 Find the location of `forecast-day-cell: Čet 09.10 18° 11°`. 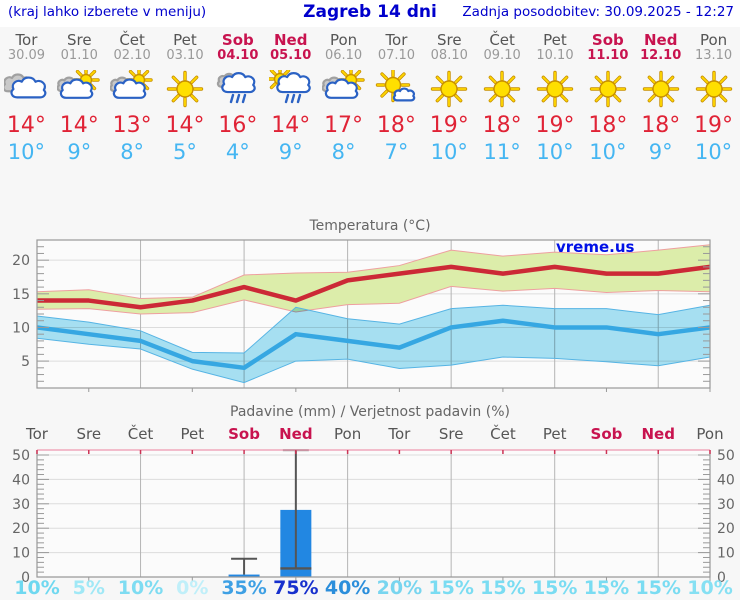

forecast-day-cell: Čet 09.10 18° 11° is located at coordinates (502, 101).